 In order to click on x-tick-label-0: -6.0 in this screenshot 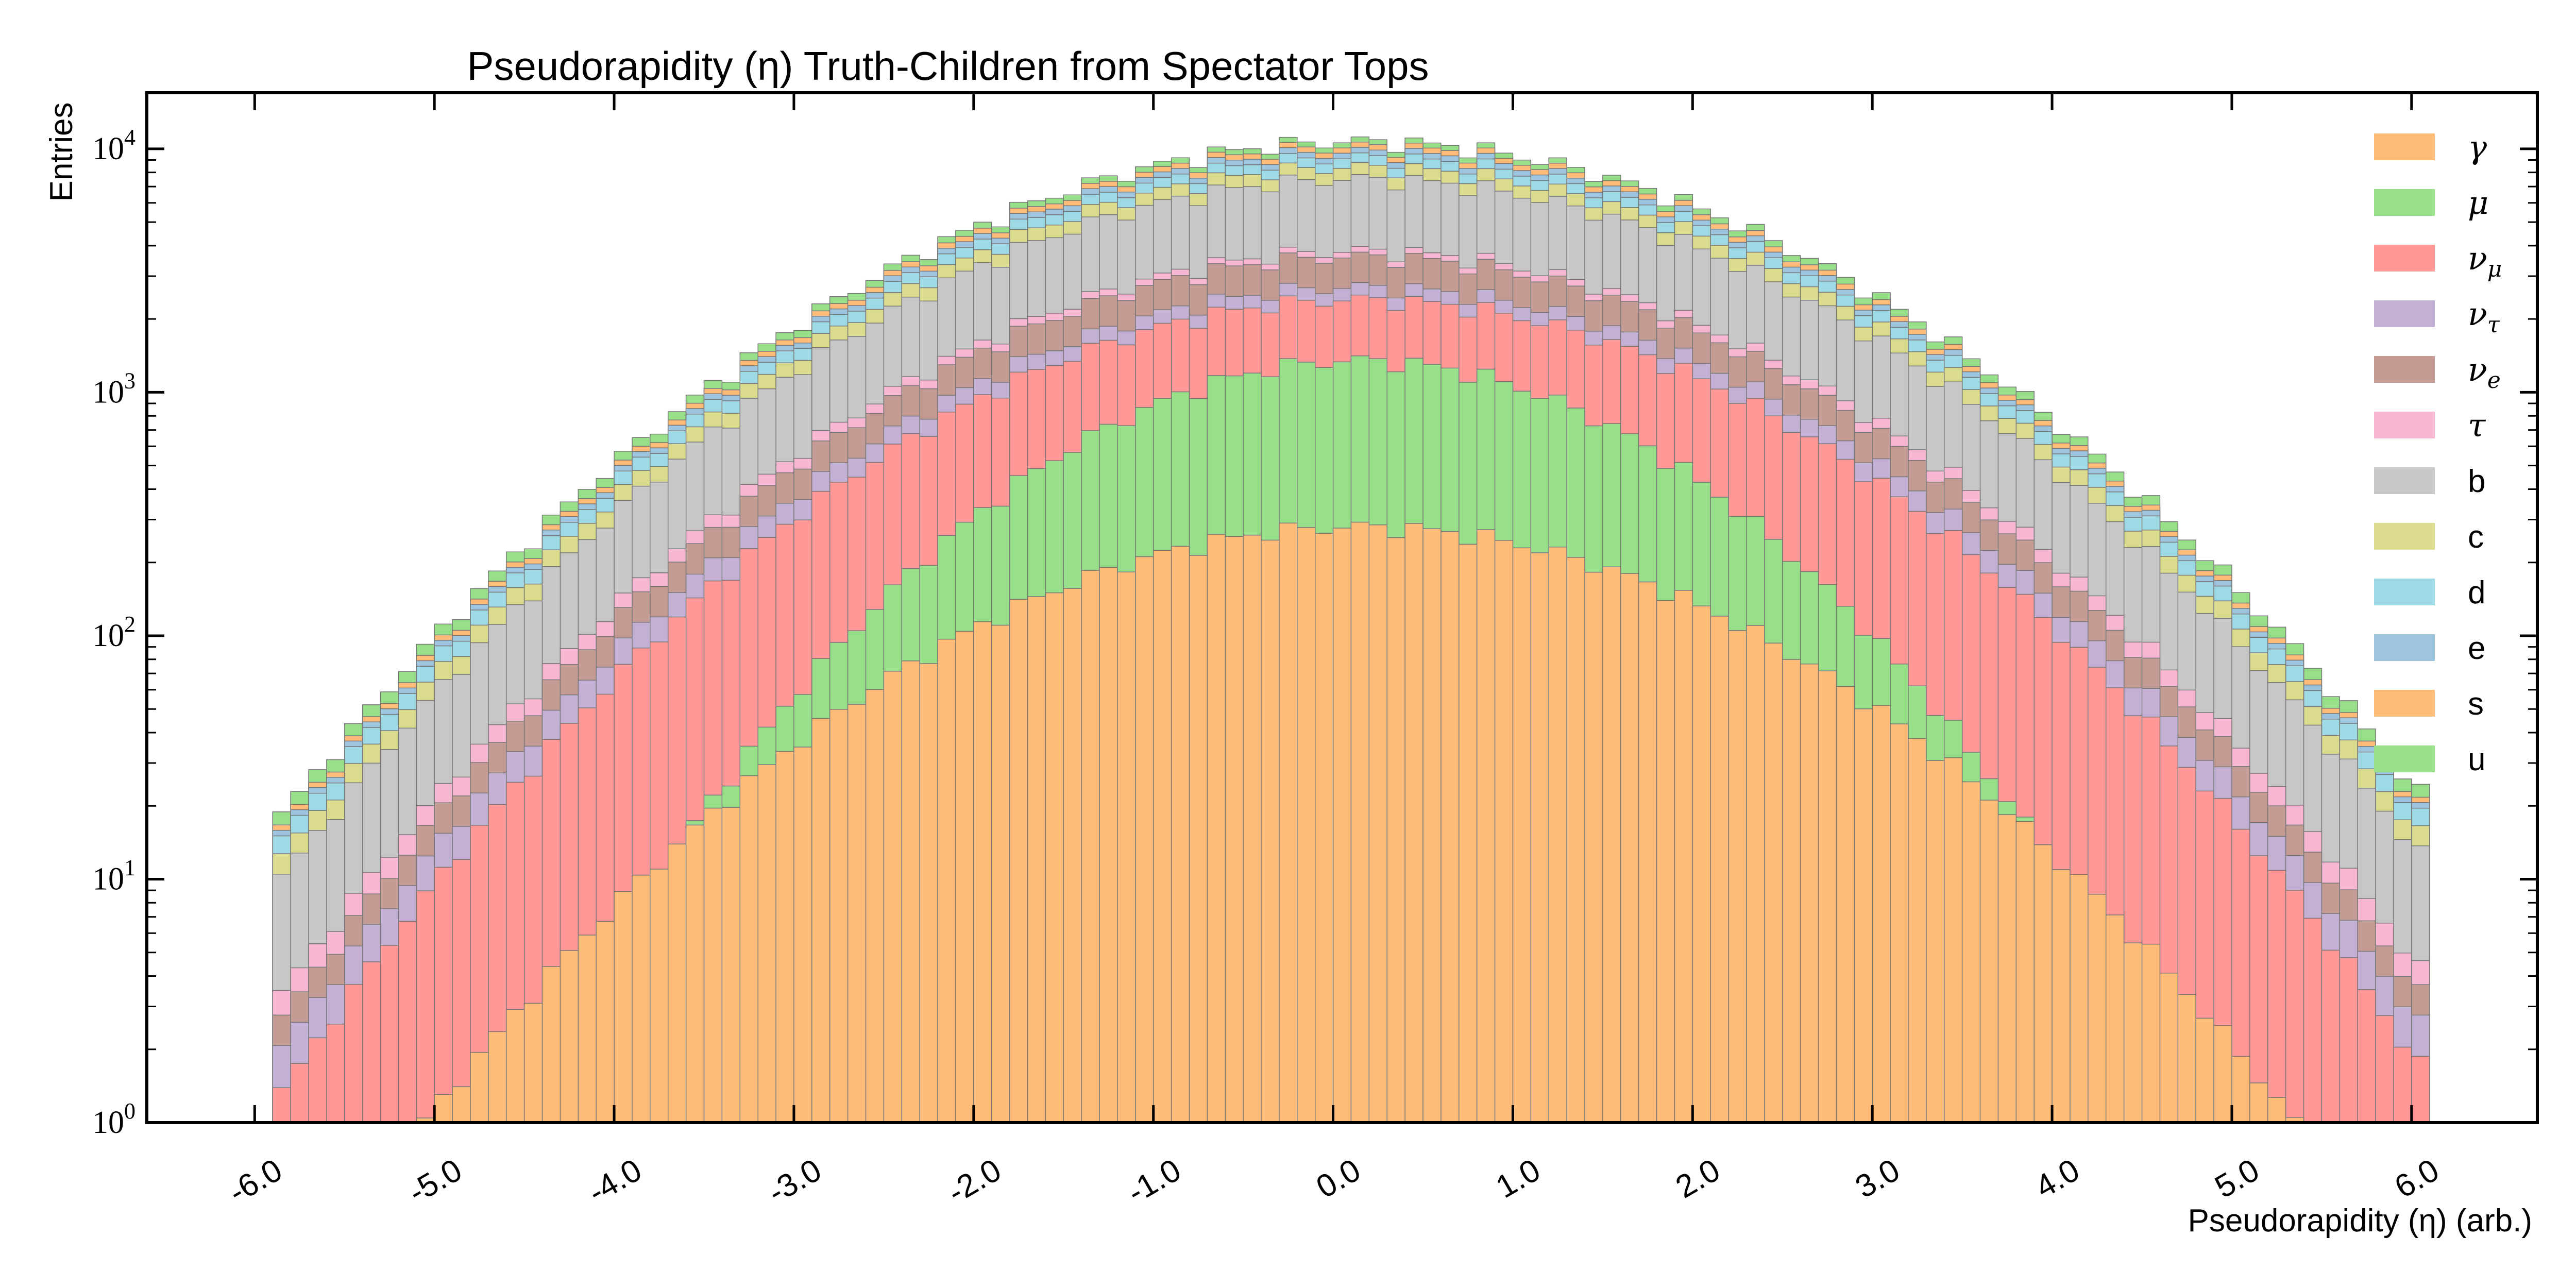, I will do `click(255, 1181)`.